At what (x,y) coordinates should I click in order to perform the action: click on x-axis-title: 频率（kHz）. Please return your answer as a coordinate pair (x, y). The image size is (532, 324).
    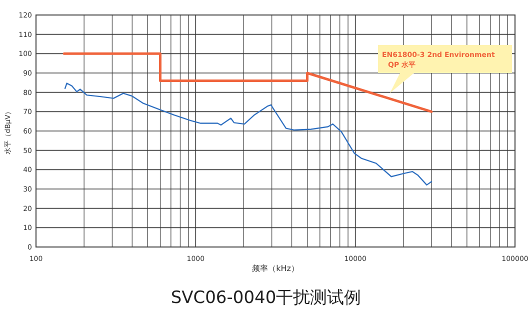
    Looking at the image, I should click on (275, 268).